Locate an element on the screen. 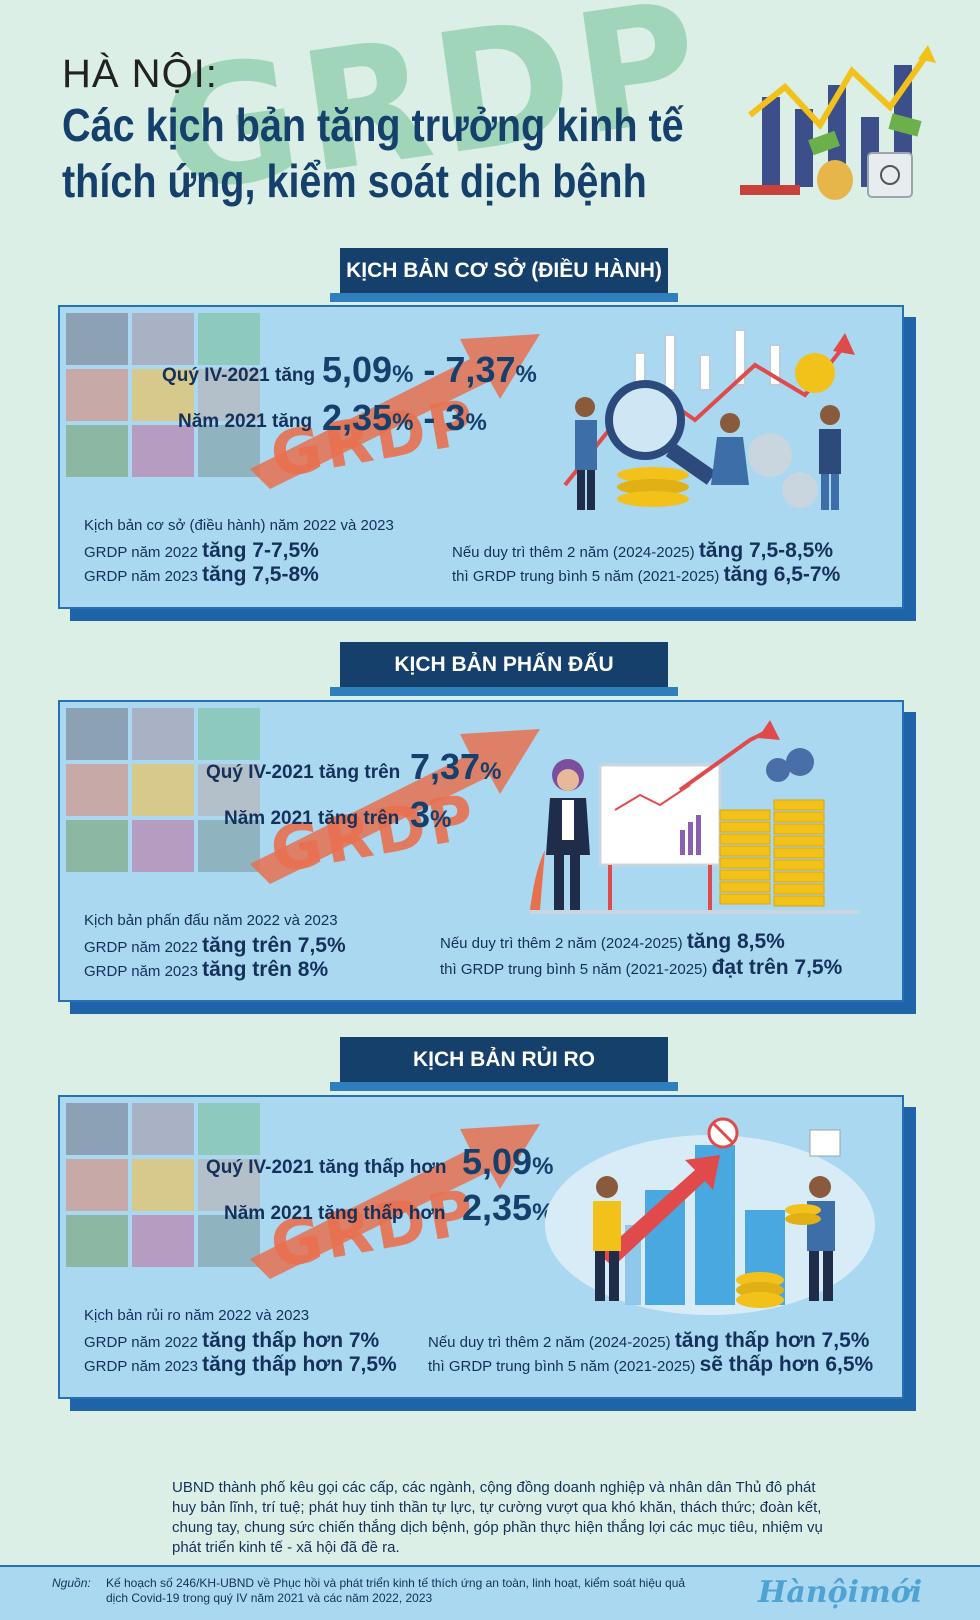  maintain-value: tăng 8,5% is located at coordinates (735, 941).